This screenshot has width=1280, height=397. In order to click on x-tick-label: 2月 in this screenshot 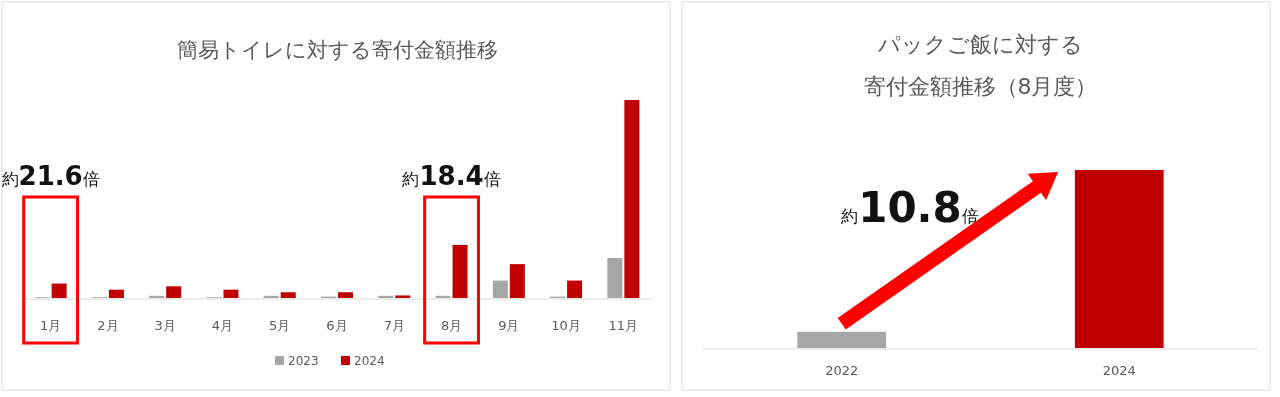, I will do `click(108, 325)`.